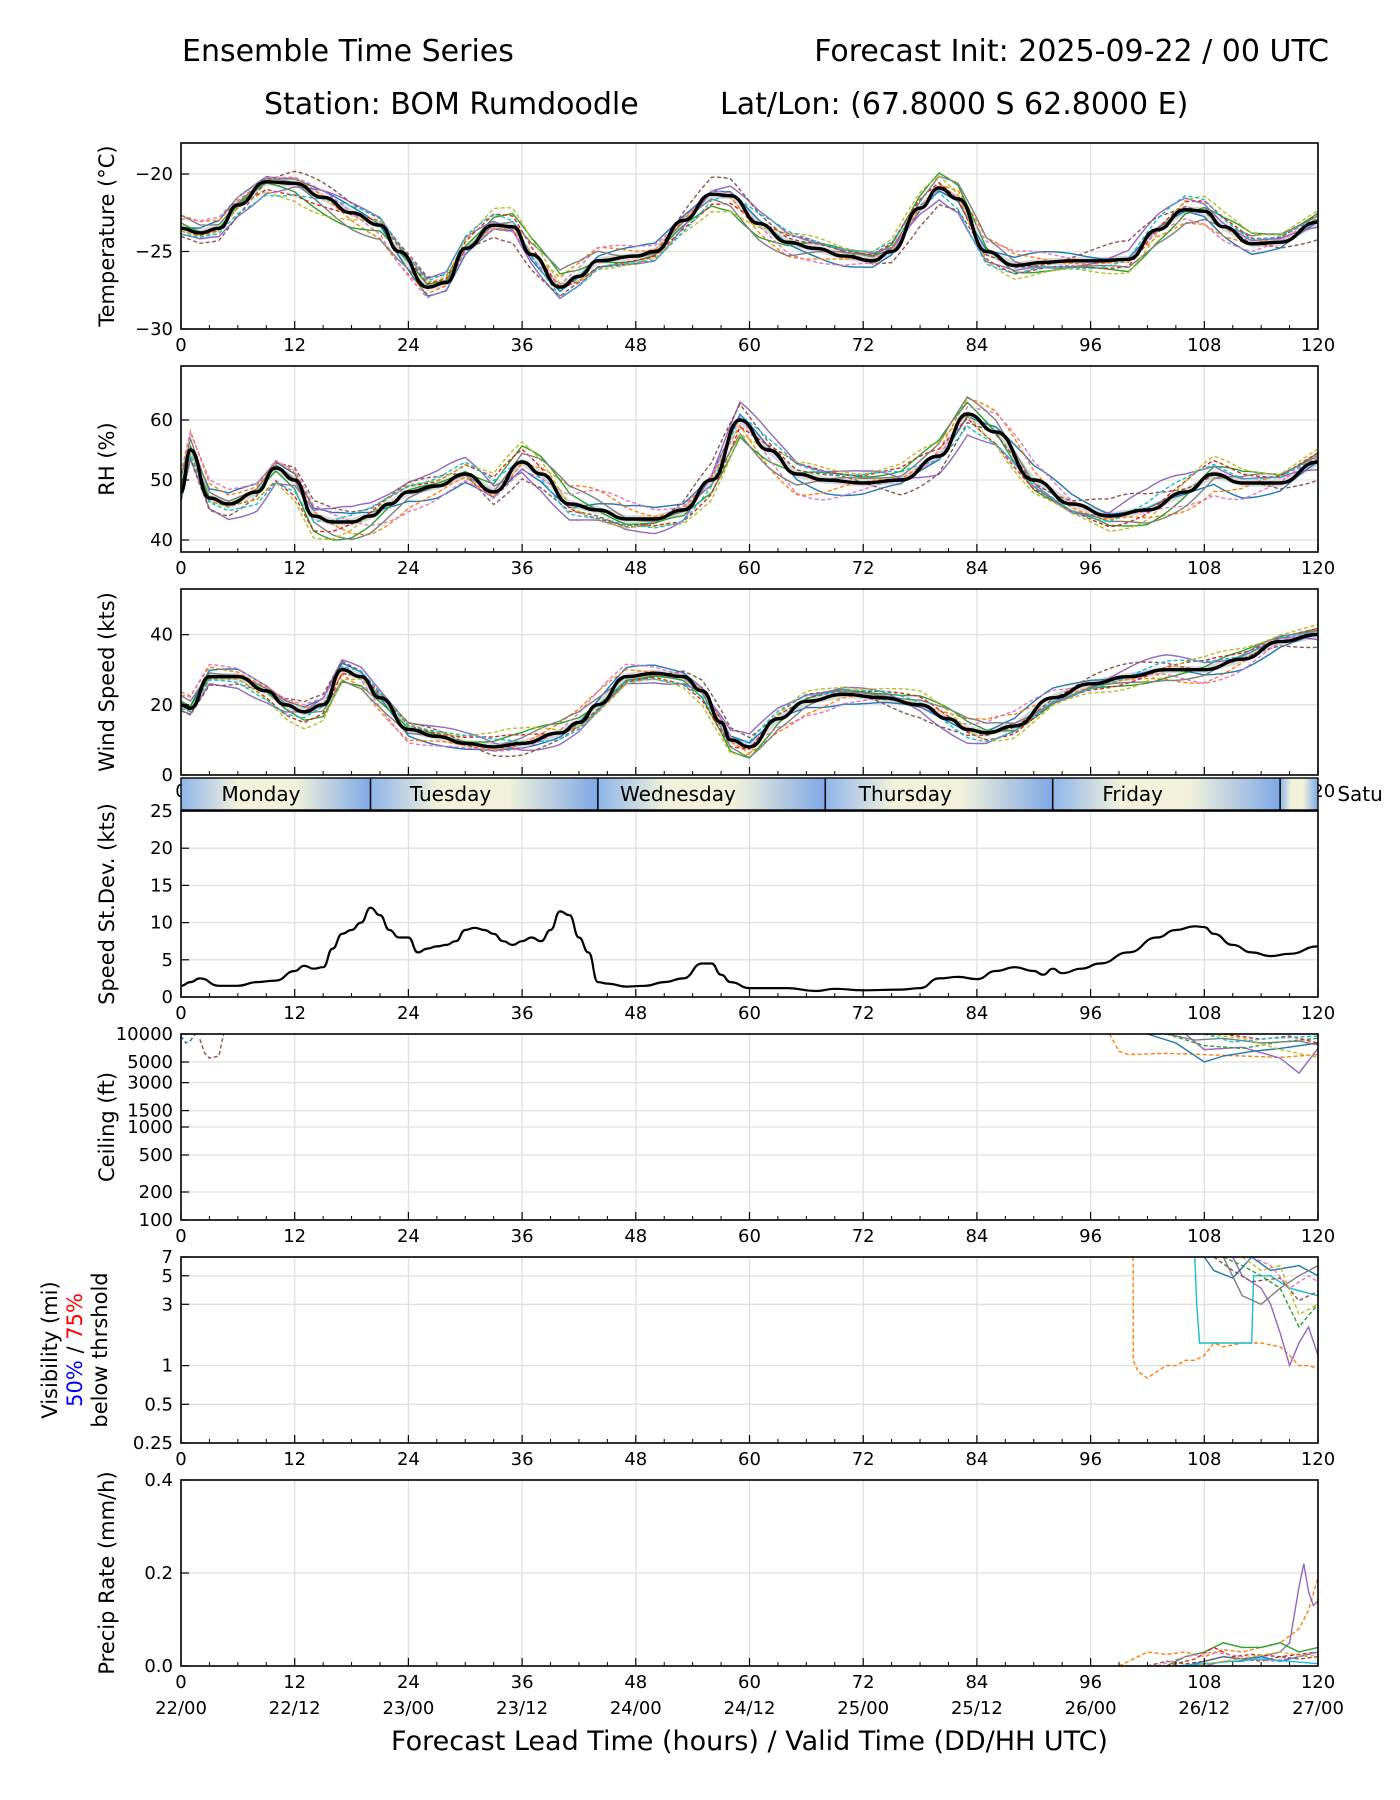 The image size is (1400, 1800). Describe the element at coordinates (75, 1316) in the screenshot. I see `threshold-label-part: 75%` at that location.